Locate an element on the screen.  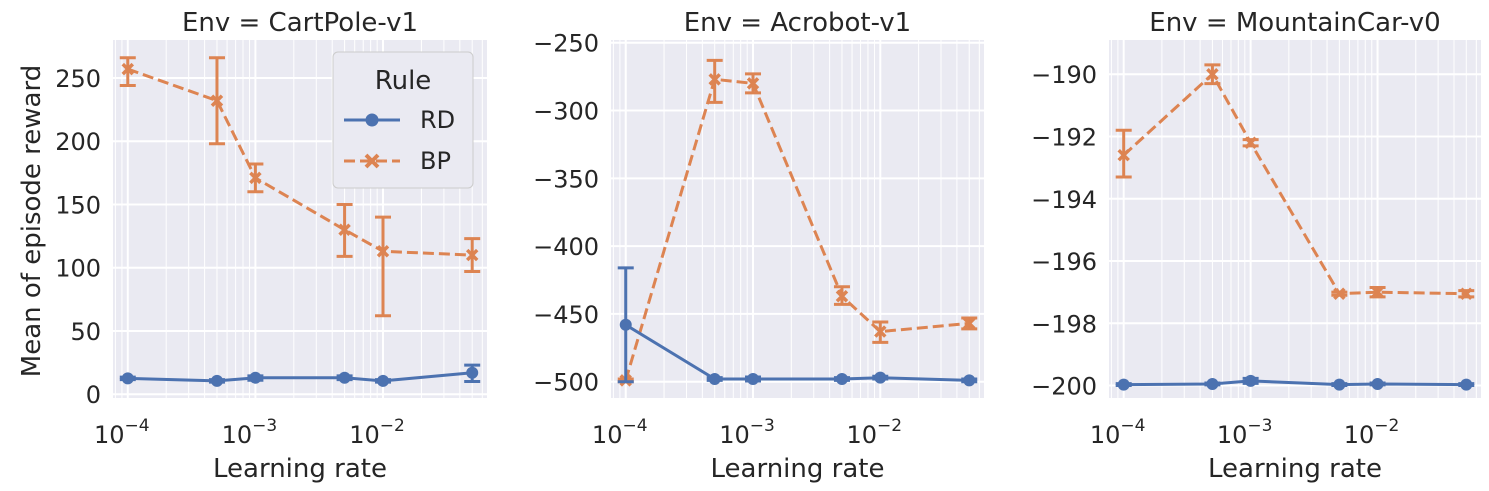
legend-title: Rule is located at coordinates (403, 81).